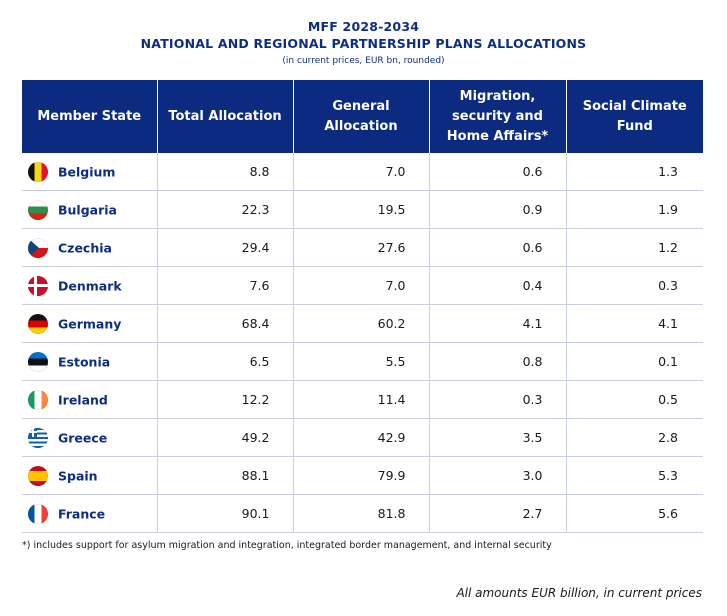  What do you see at coordinates (498, 475) in the screenshot?
I see `cell-migration: 3.0` at bounding box center [498, 475].